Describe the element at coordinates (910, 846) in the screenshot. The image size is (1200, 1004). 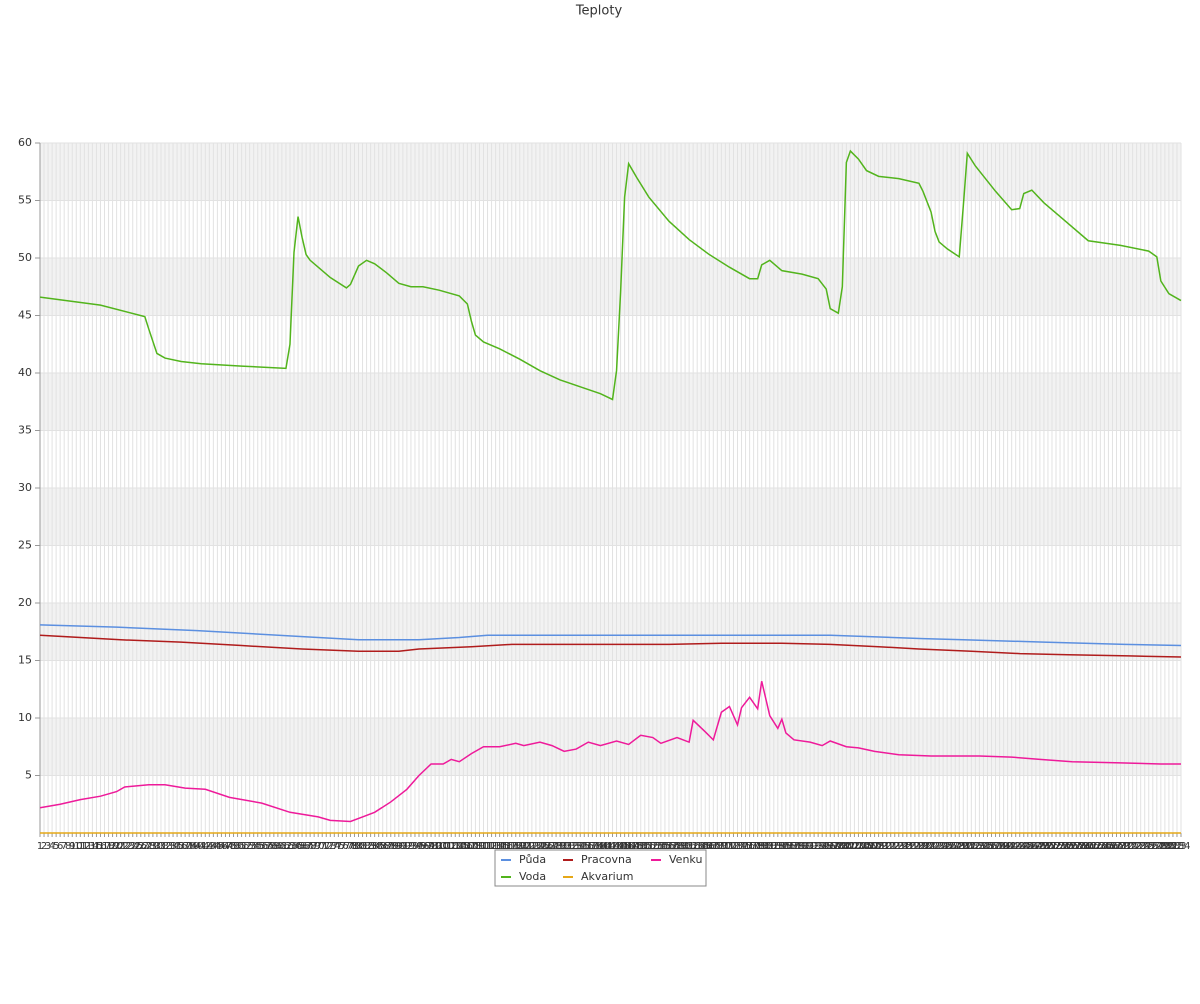
I see `x-tick-label: 217` at that location.